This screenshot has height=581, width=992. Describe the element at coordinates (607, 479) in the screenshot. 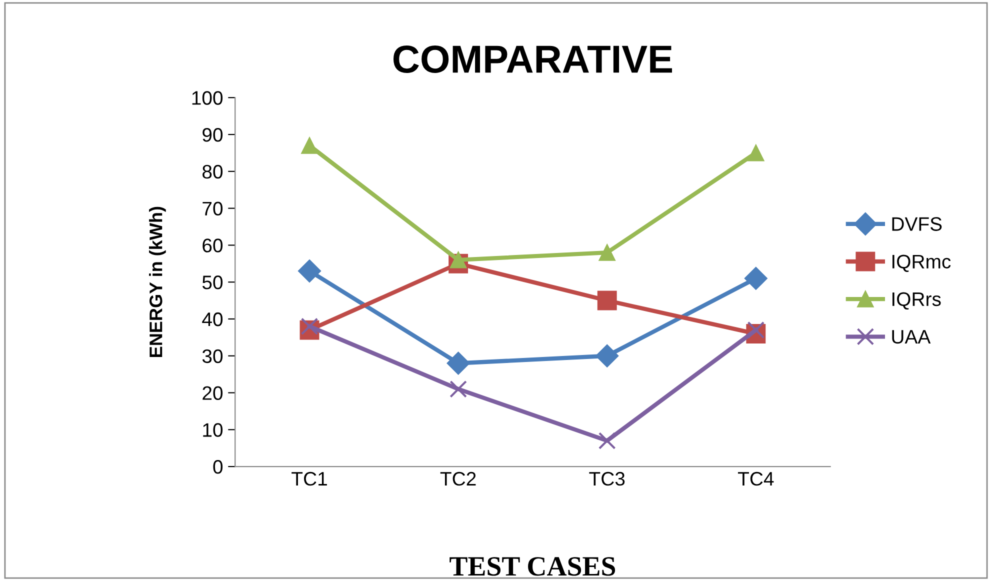

I see `x-tick-label: TC3` at that location.